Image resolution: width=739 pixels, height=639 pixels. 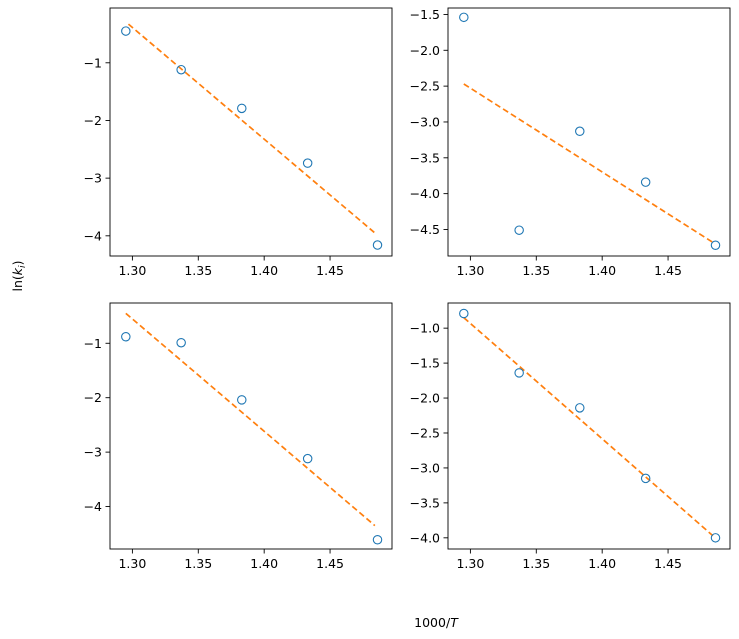 I want to click on x-axis-label: 1000/T, so click(x=436, y=622).